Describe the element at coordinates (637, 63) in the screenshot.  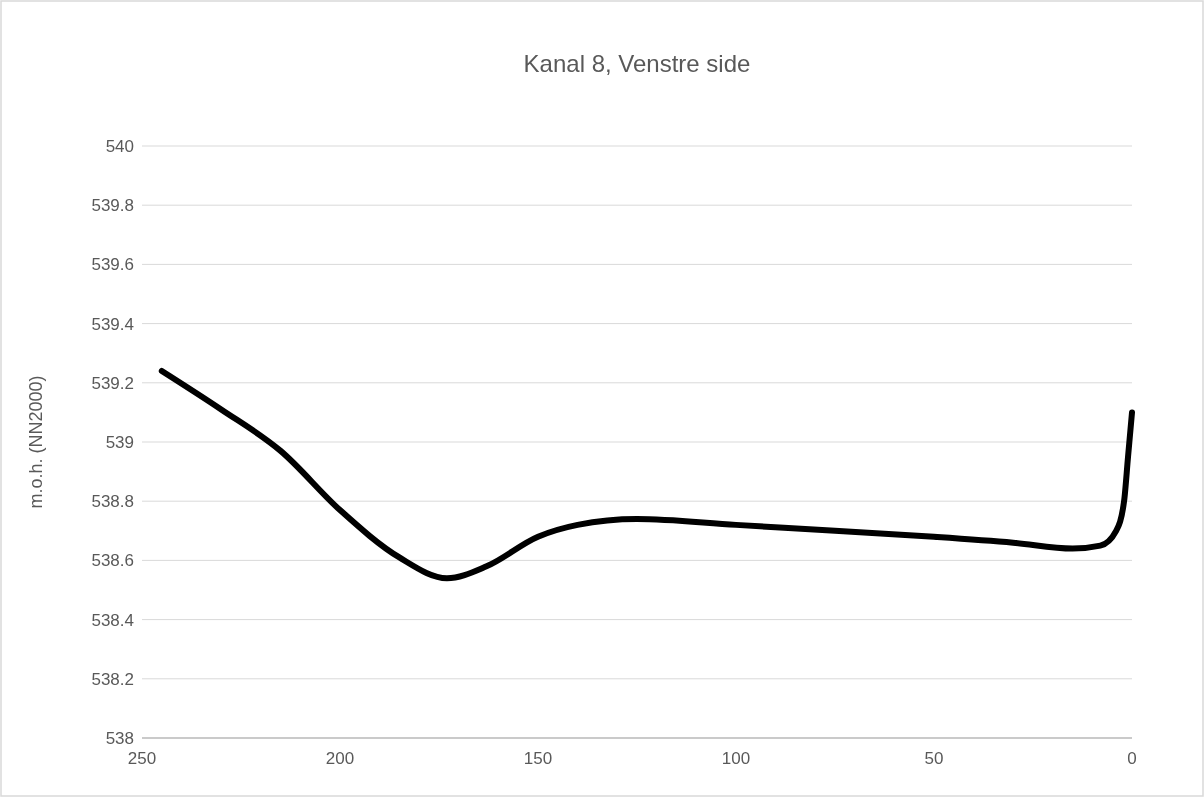
I see `chart-title: Kanal 8, Venstre side` at that location.